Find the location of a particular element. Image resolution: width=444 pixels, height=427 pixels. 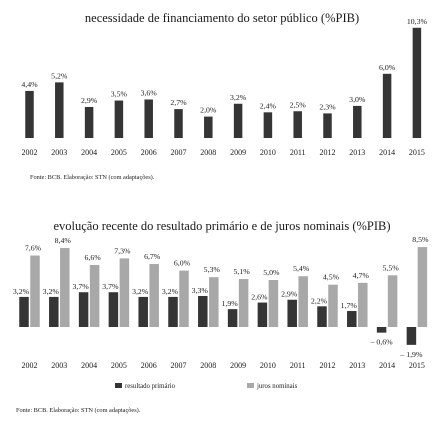

chart2-tick-label-2002: 2002 is located at coordinates (30, 365).